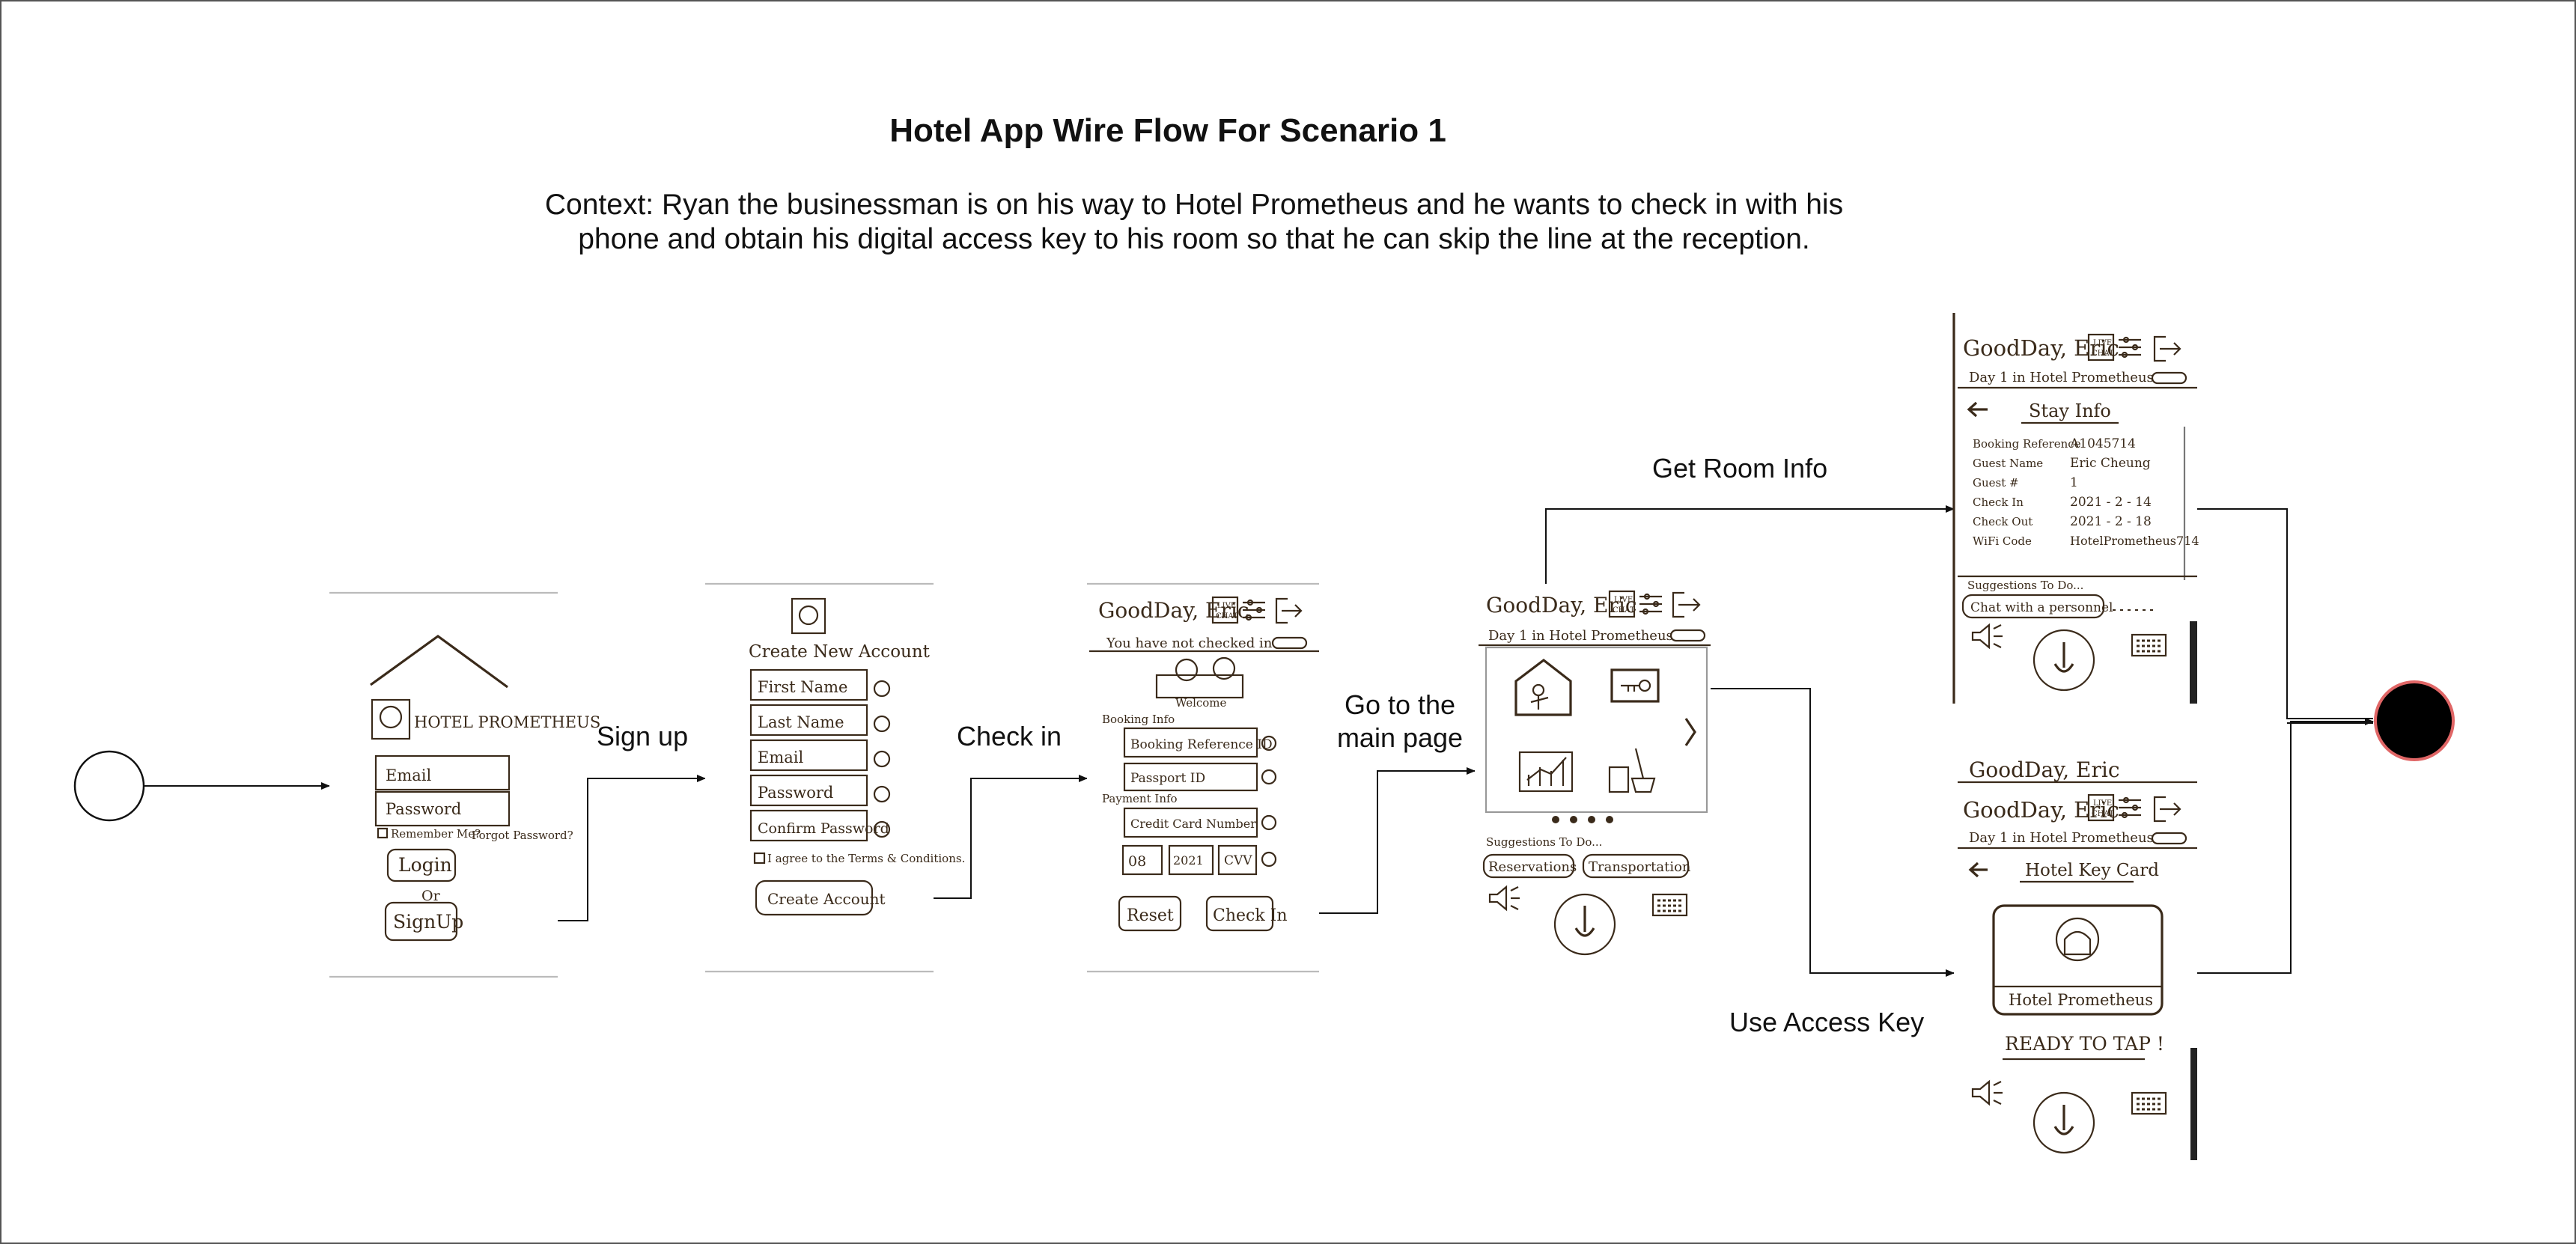  What do you see at coordinates (1635, 686) in the screenshot?
I see `key-icon` at bounding box center [1635, 686].